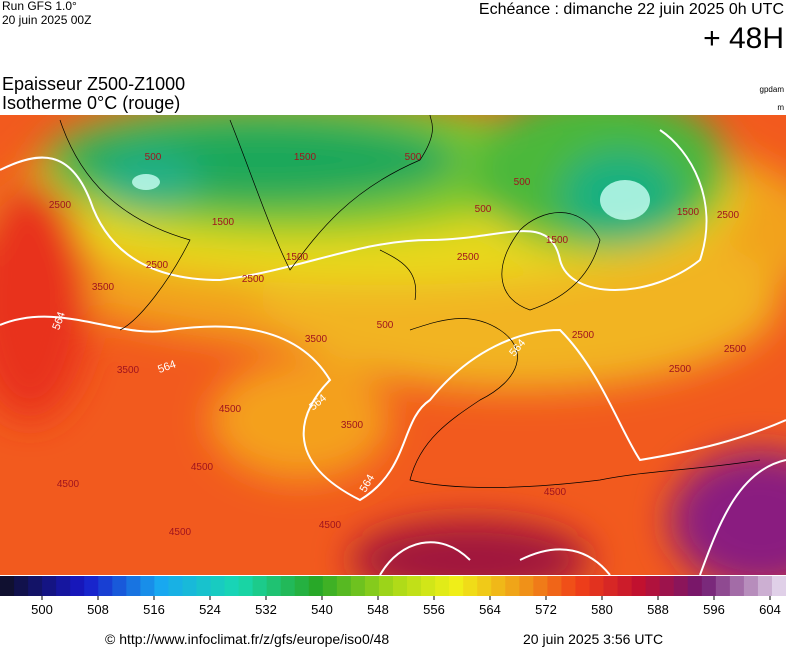  I want to click on unit-label: gpdam, so click(772, 89).